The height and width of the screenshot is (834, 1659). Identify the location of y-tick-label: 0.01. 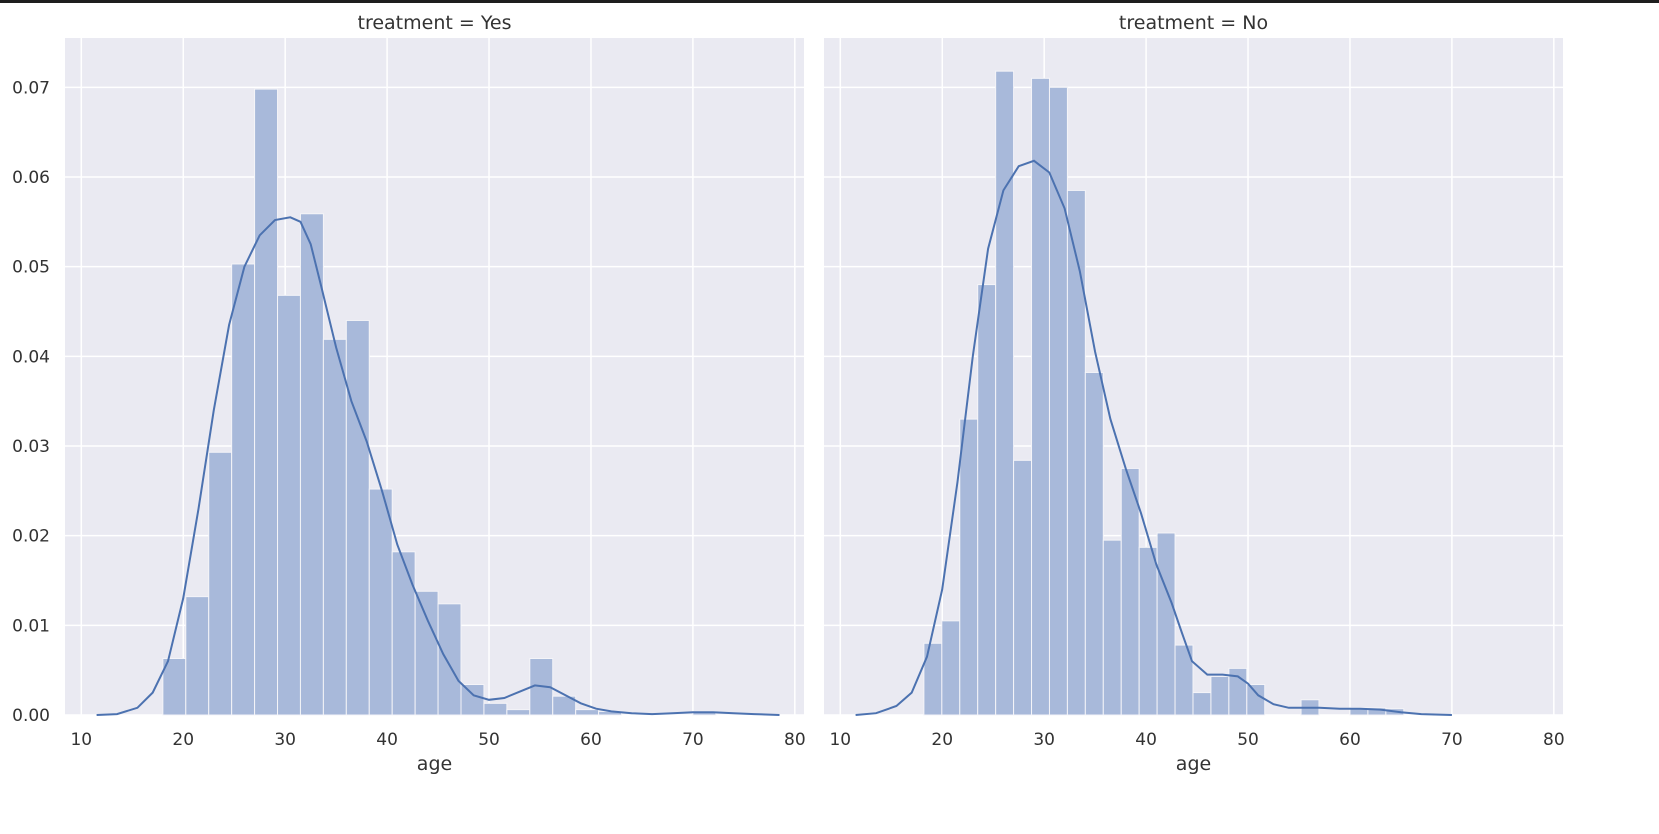
(31, 626).